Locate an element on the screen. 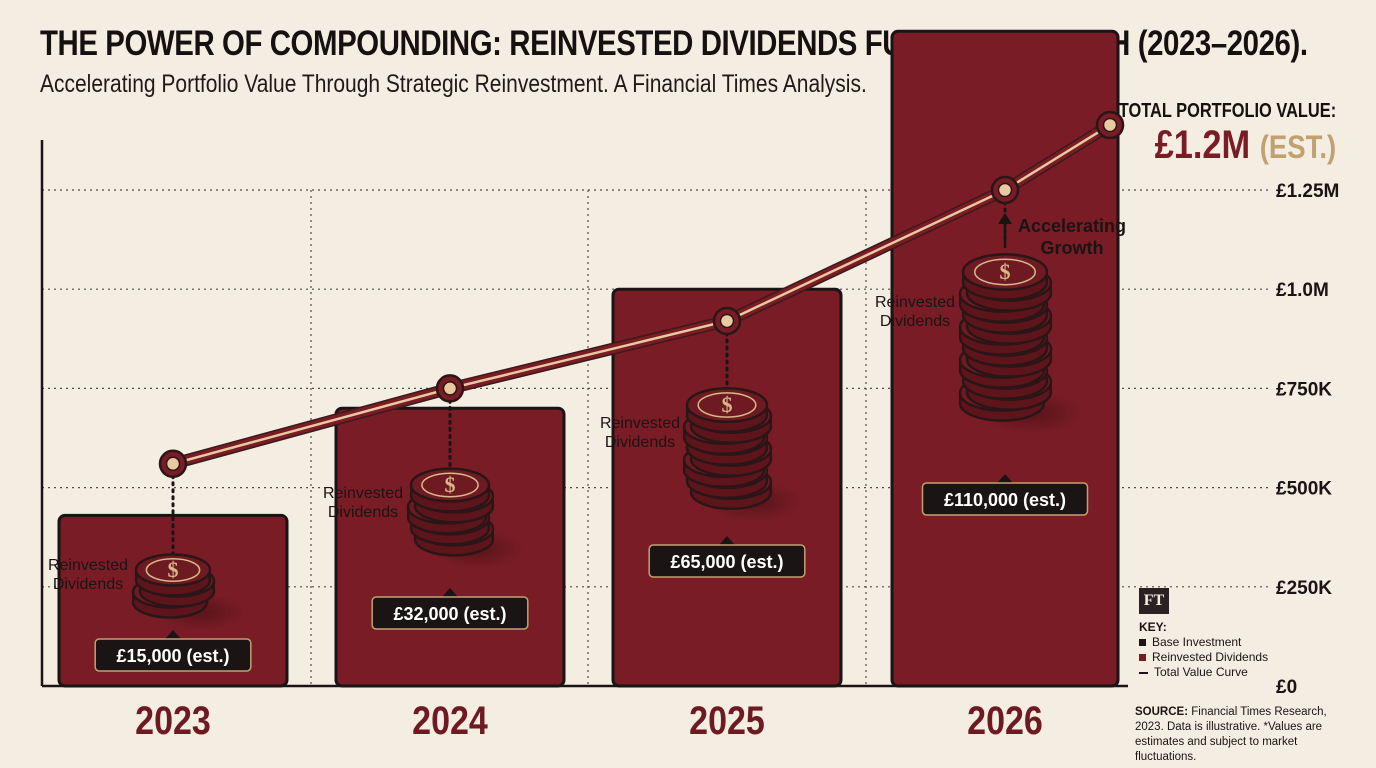 The image size is (1376, 768). legend-item-base: Base Investment is located at coordinates (1203, 642).